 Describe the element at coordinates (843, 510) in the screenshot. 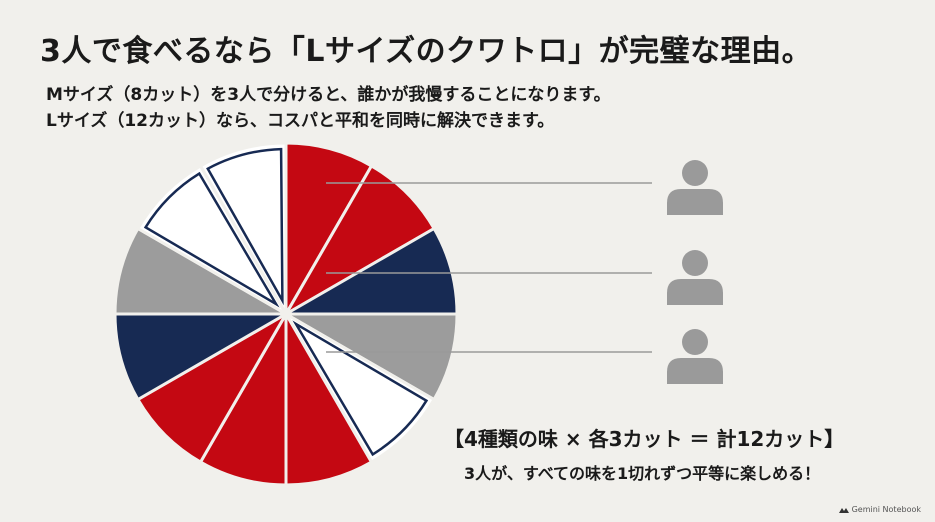

I see `gemini-notebook-logo-icon` at that location.